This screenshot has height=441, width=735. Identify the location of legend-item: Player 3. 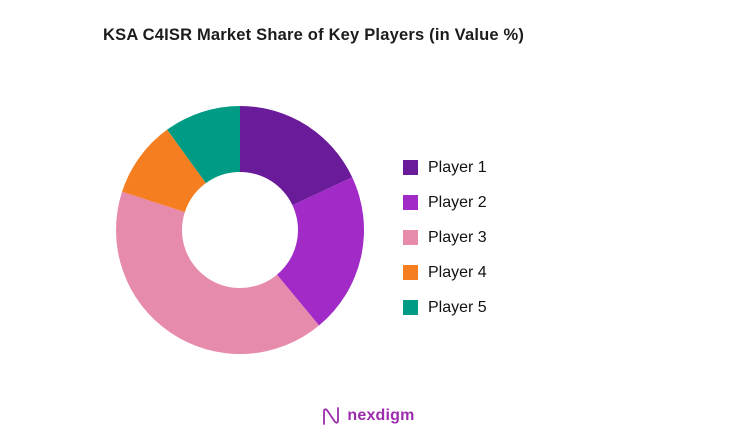
(445, 237).